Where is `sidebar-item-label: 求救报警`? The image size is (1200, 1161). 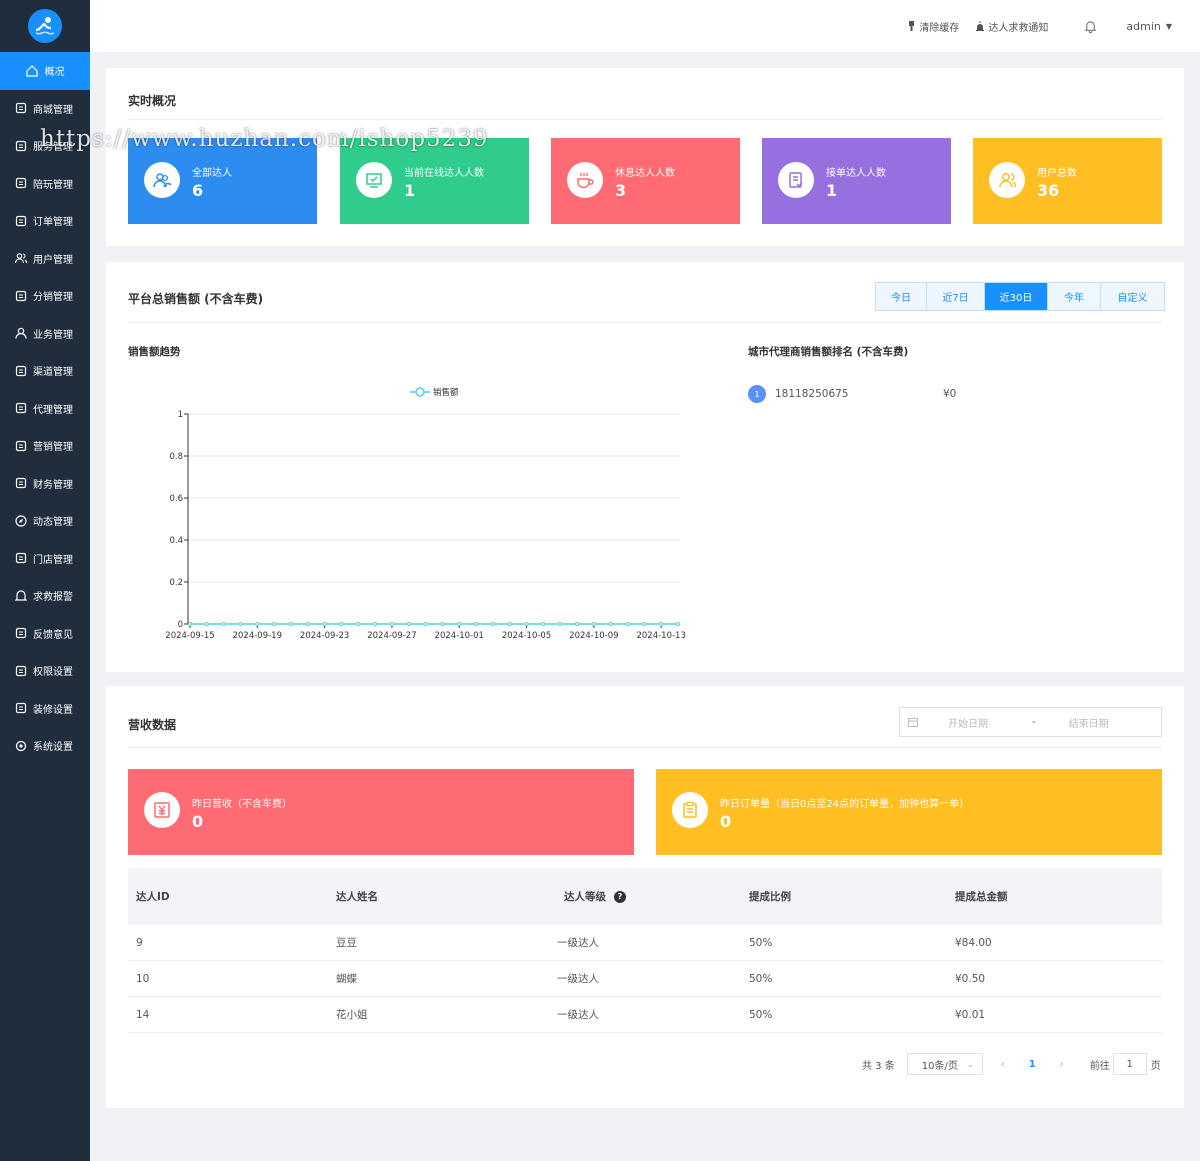 sidebar-item-label: 求救报警 is located at coordinates (53, 595).